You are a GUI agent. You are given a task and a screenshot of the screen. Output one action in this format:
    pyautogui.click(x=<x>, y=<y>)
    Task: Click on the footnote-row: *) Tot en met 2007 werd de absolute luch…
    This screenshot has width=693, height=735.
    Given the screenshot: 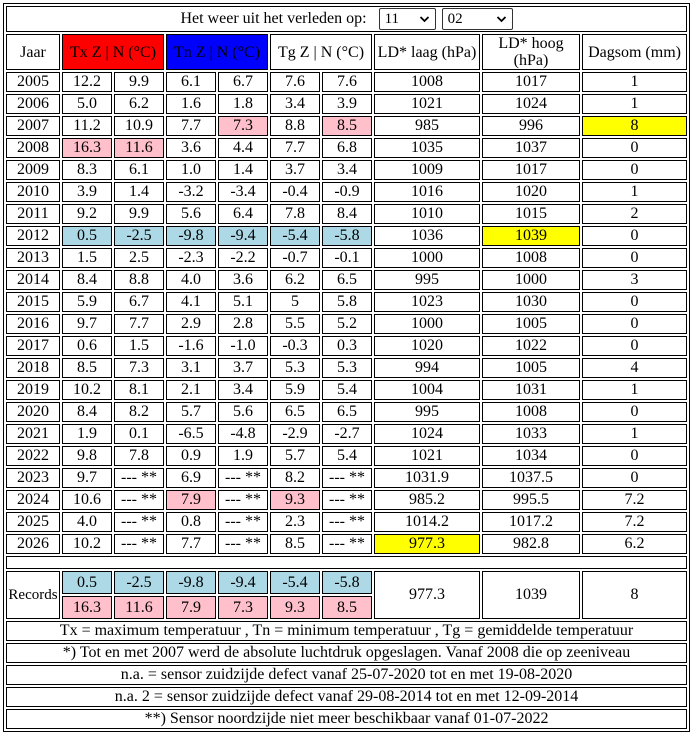 What is the action you would take?
    pyautogui.click(x=347, y=653)
    